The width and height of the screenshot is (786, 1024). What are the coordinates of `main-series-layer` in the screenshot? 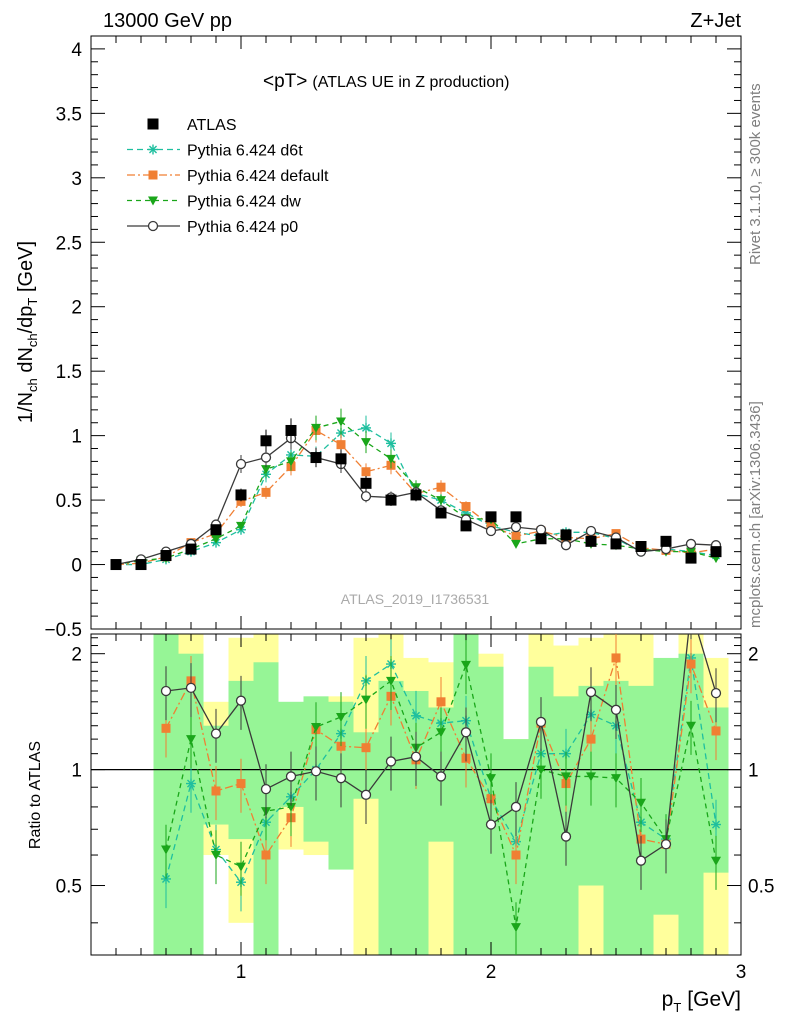 It's located at (416, 489).